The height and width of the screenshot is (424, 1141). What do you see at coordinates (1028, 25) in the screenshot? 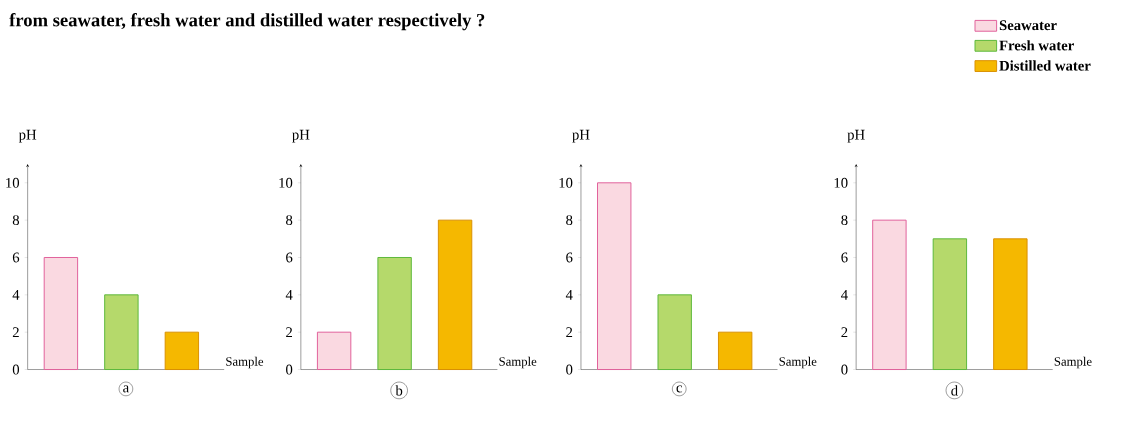
I see `legend-label: Seawater` at bounding box center [1028, 25].